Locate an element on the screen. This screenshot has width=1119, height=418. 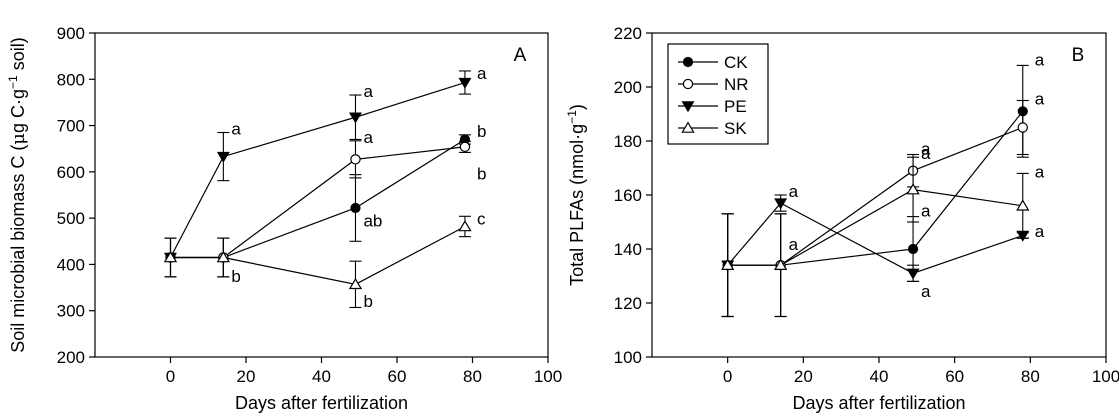
panel-label: A is located at coordinates (520, 55).